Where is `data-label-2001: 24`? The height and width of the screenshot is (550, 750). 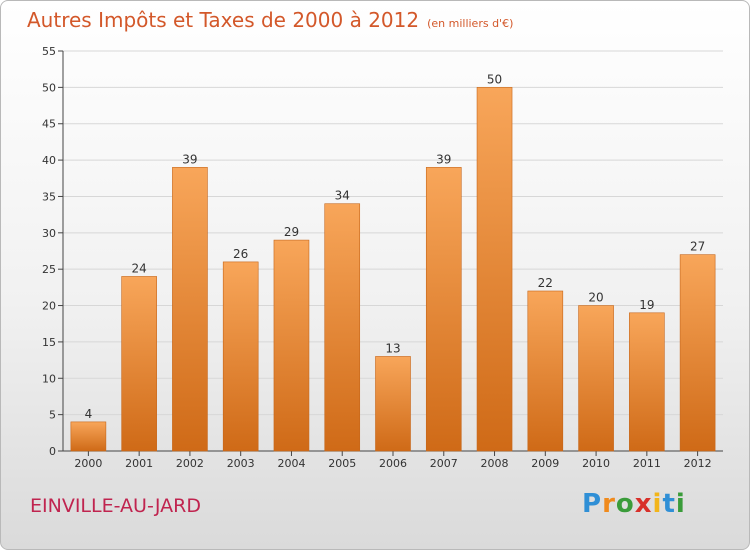 data-label-2001: 24 is located at coordinates (139, 268).